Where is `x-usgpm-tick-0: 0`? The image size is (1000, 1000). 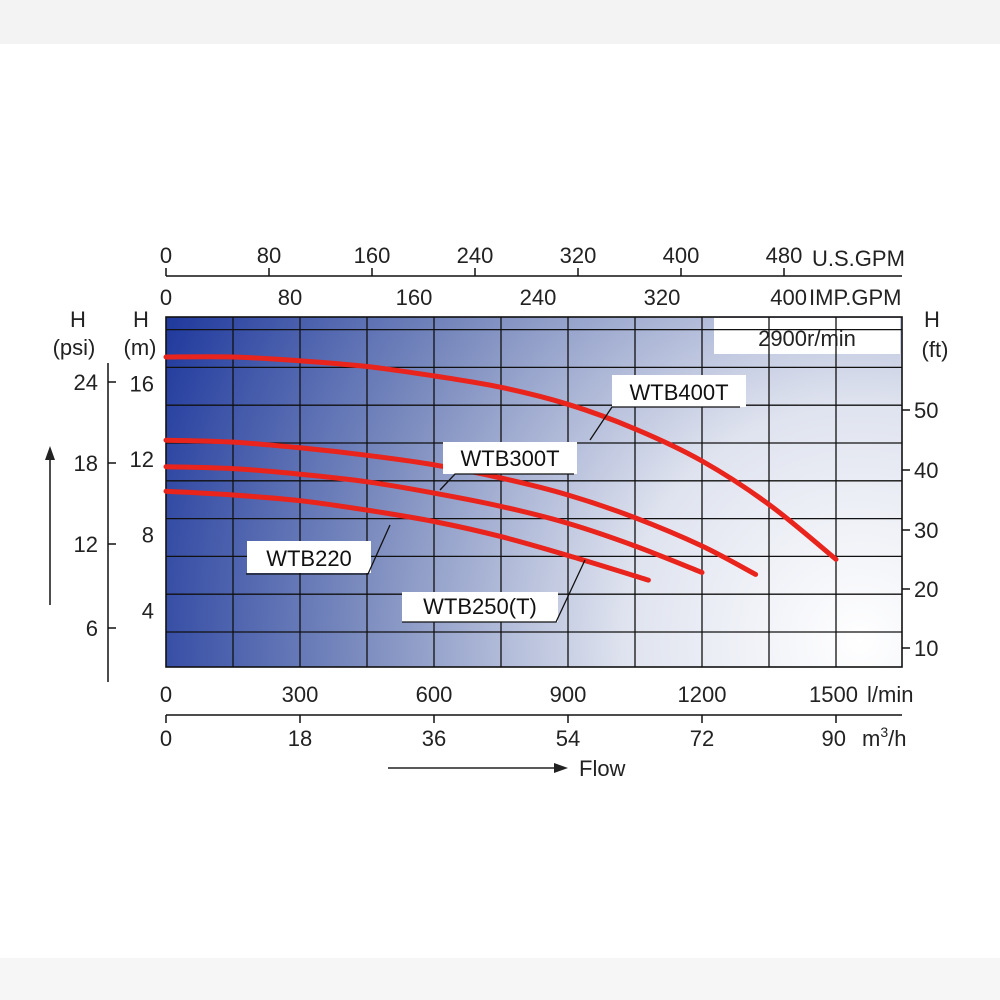 x-usgpm-tick-0: 0 is located at coordinates (166, 255).